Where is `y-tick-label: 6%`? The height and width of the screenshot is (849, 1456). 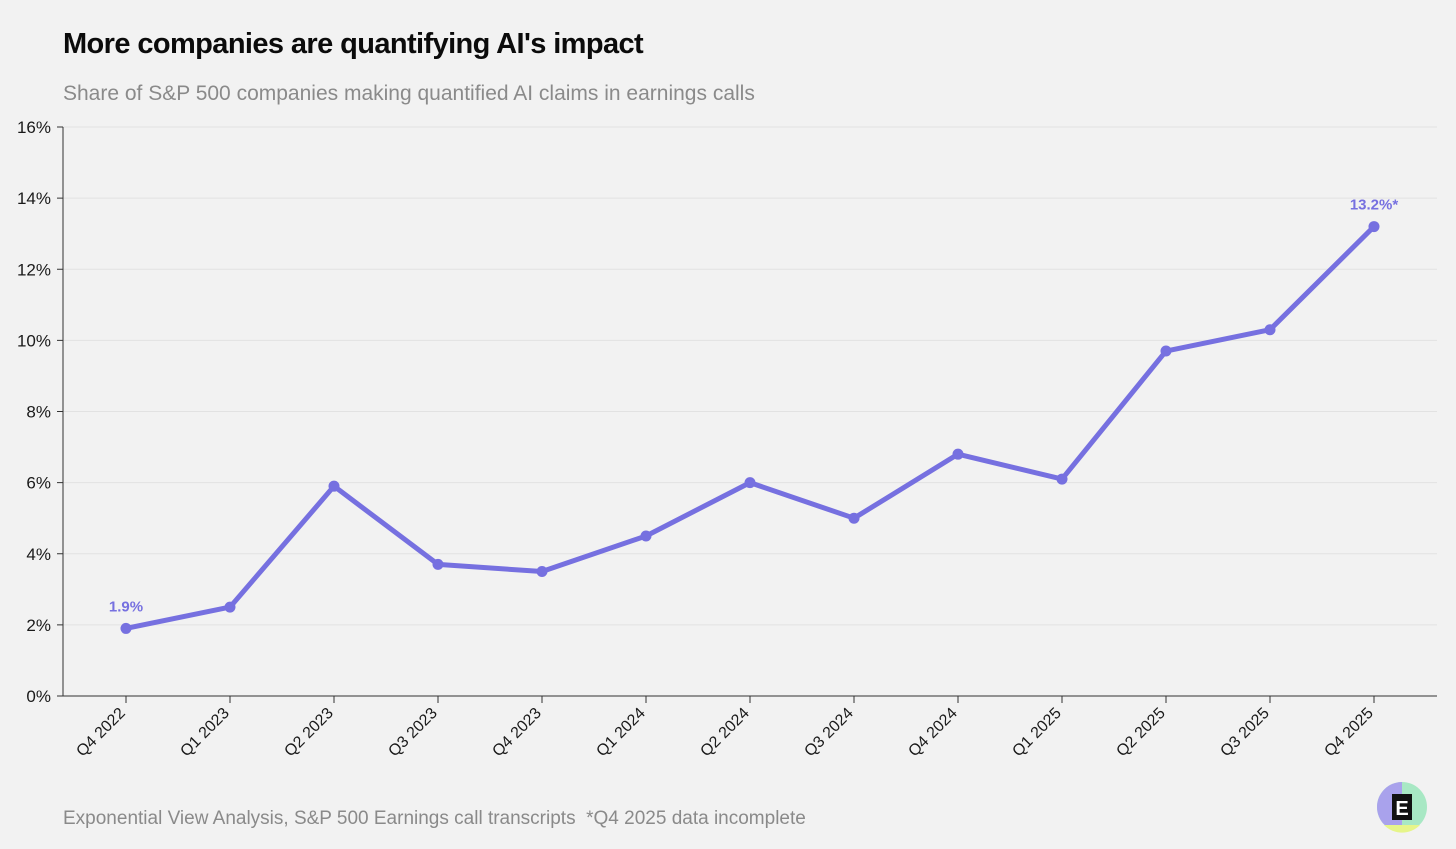
y-tick-label: 6% is located at coordinates (38, 483).